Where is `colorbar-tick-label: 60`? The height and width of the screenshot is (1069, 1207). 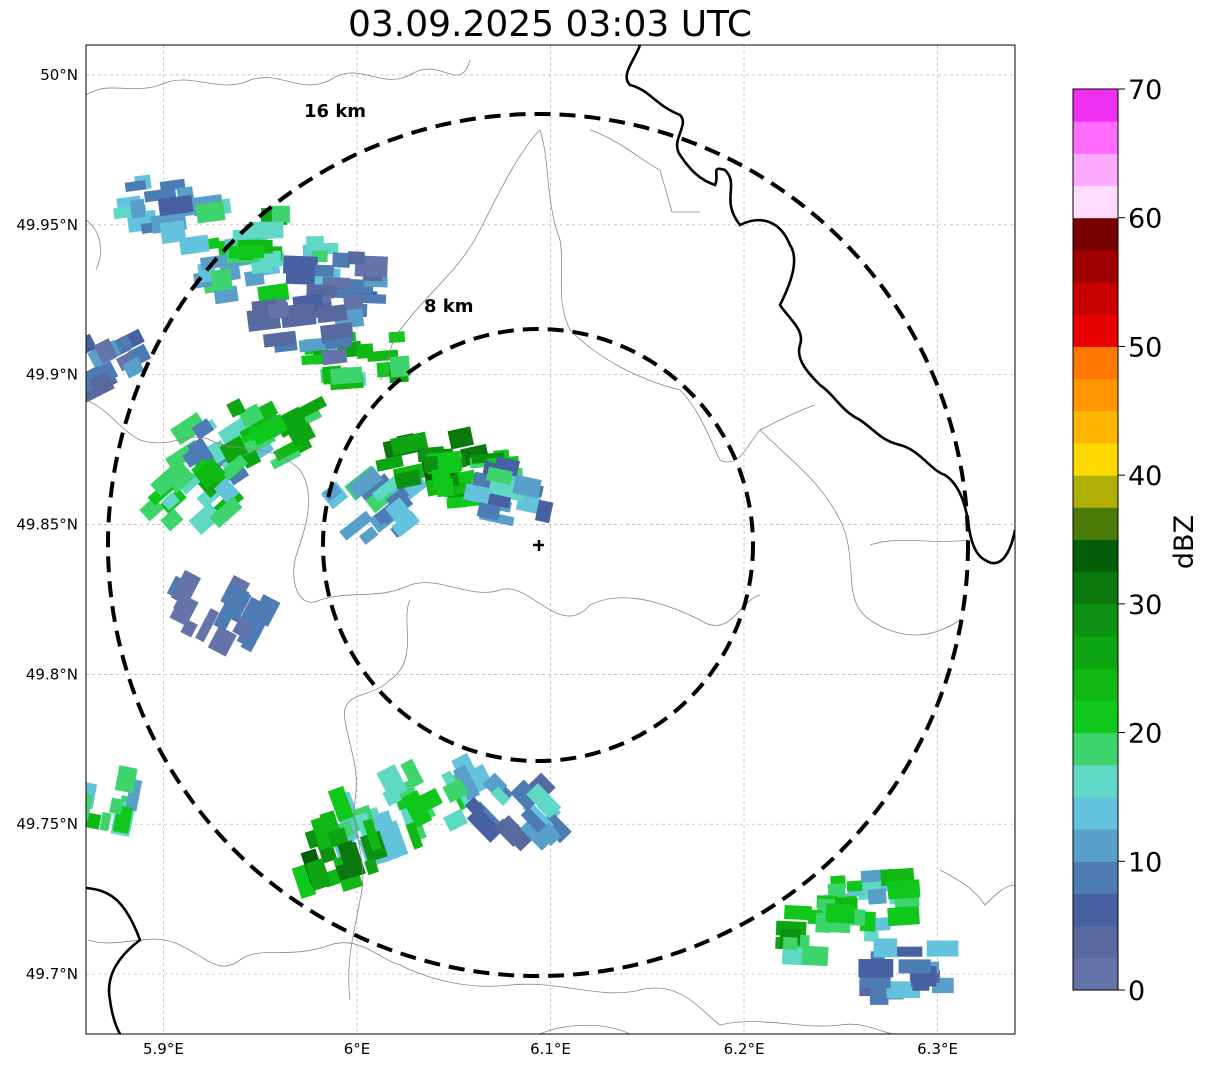 colorbar-tick-label: 60 is located at coordinates (1145, 219).